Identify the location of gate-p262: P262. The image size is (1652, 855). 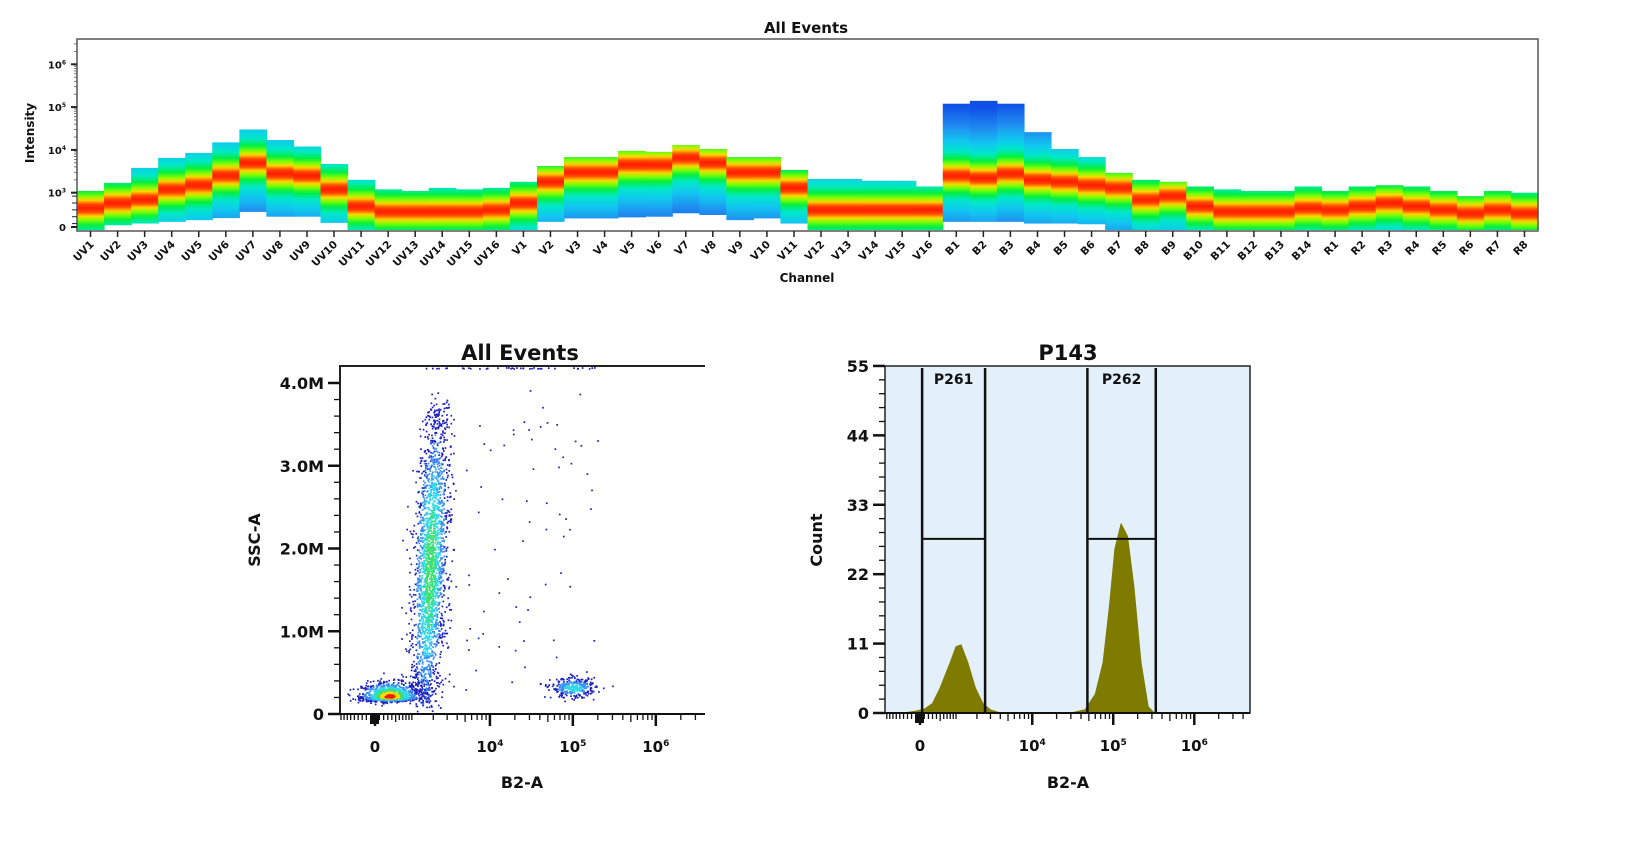
(1122, 540).